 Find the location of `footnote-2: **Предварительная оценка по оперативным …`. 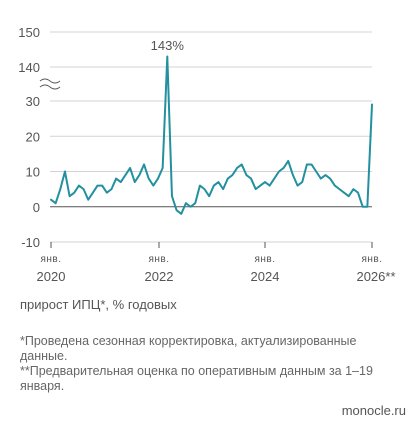

footnote-2: **Предварительная оценка по оперативным … is located at coordinates (196, 378).